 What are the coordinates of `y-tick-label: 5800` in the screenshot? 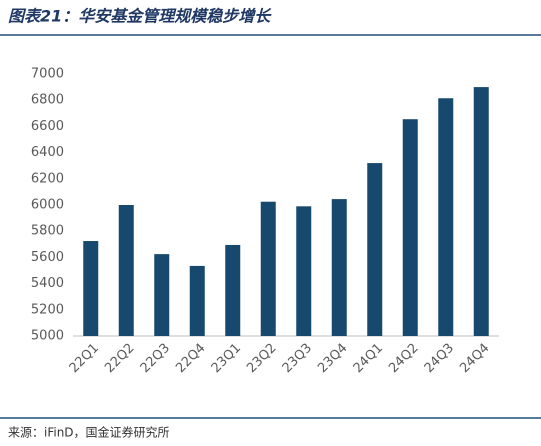 It's located at (47, 231).